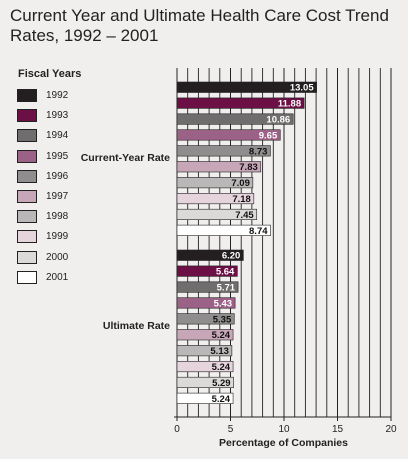 The height and width of the screenshot is (459, 408). I want to click on legend-label: 1996, so click(57, 176).